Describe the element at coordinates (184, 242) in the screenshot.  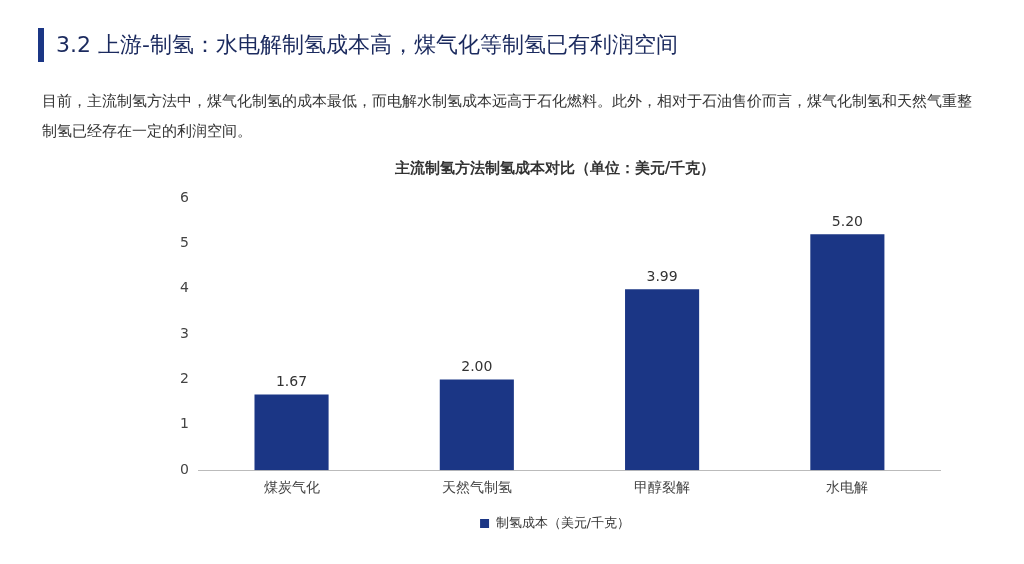
I see `y-tick-label: 5` at that location.